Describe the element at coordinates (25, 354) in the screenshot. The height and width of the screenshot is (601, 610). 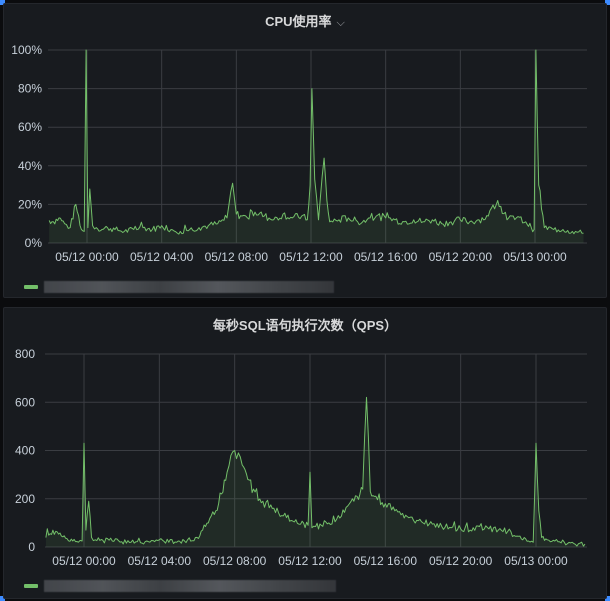
I see `y-axis-tick-label: 800` at that location.